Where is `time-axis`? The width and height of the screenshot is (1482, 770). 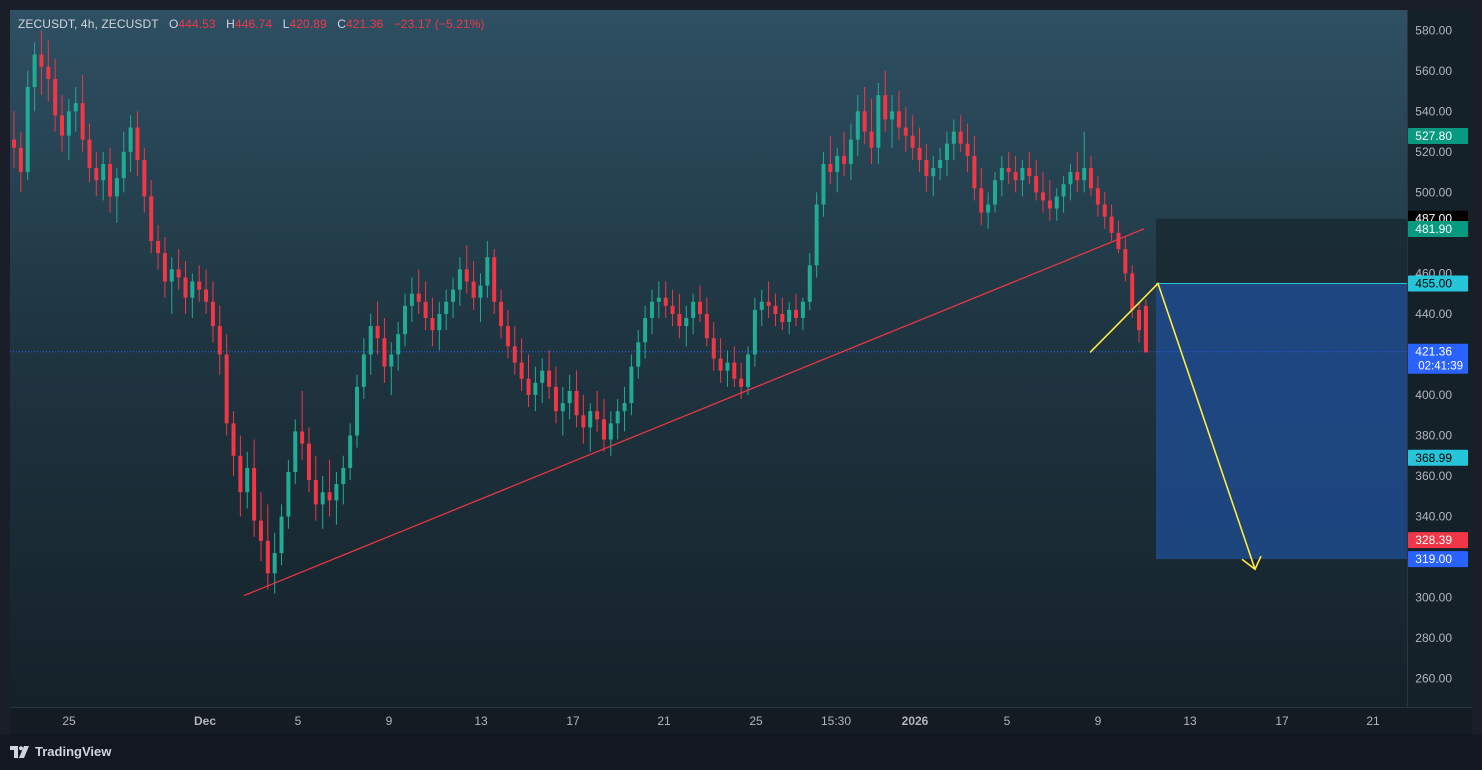
time-axis is located at coordinates (741, 721).